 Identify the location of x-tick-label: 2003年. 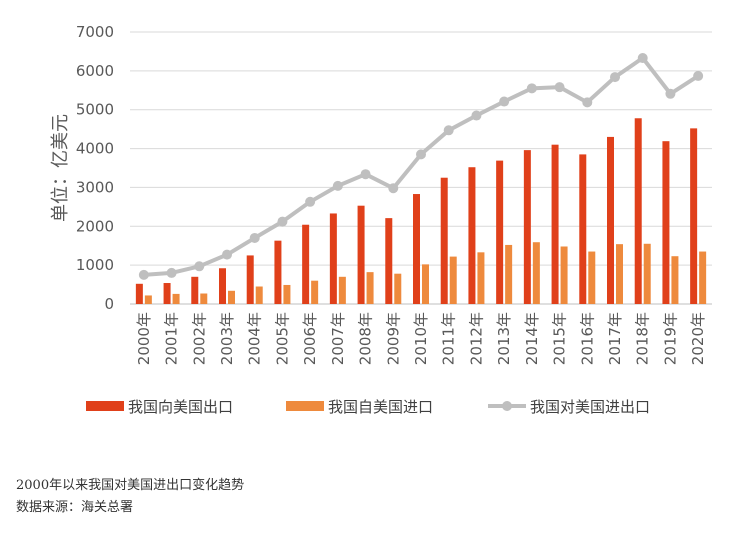
(227, 338).